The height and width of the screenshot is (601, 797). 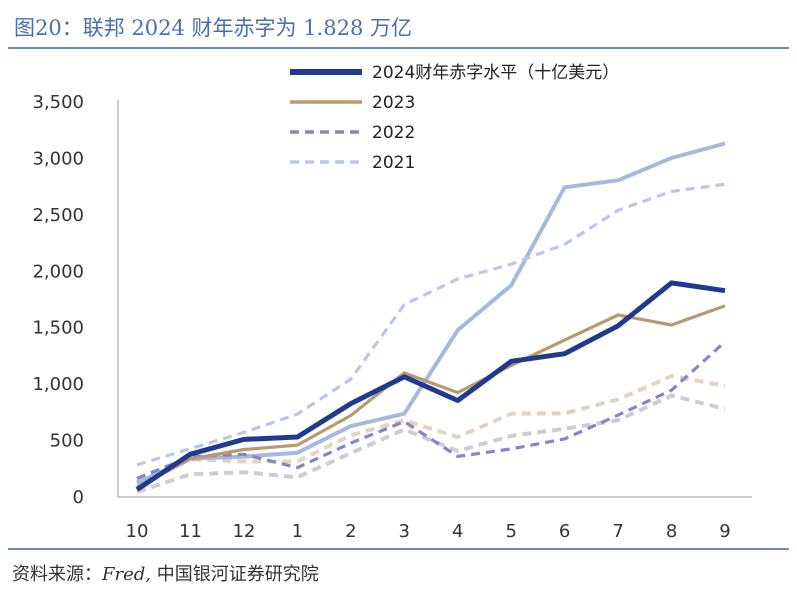 I want to click on source-prefix: 资料来源：, so click(x=57, y=574).